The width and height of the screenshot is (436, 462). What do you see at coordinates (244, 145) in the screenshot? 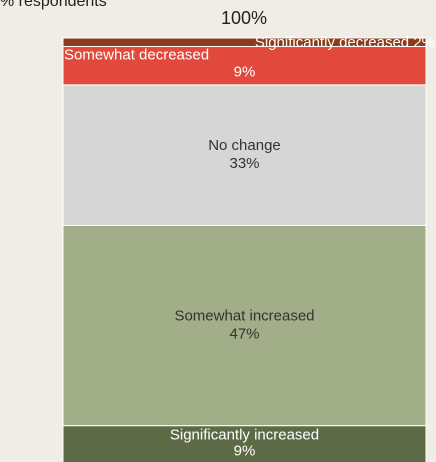
I see `segment-name: No change` at bounding box center [244, 145].